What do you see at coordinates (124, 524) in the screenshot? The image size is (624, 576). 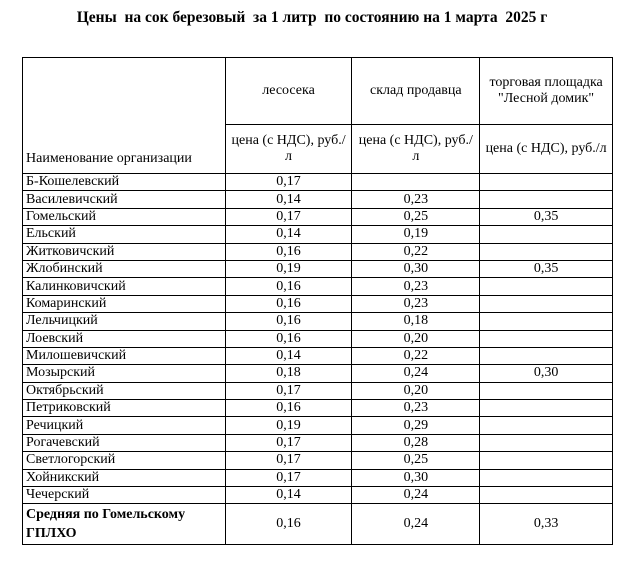 I see `org-name: Средняя по Гомельскому ГПЛХО` at bounding box center [124, 524].